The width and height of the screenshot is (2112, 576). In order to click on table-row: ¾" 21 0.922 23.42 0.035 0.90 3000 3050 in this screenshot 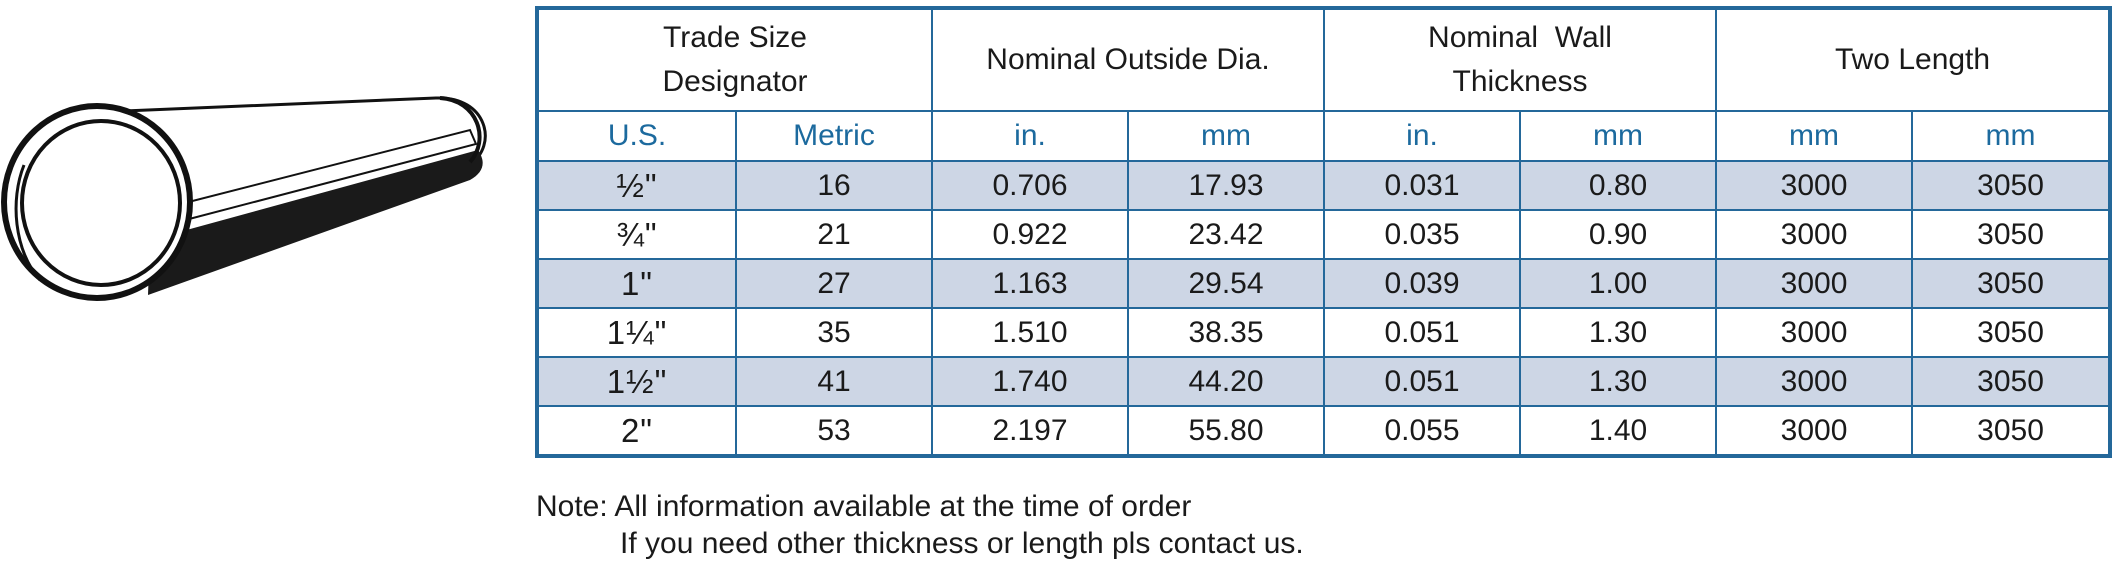, I will do `click(1324, 234)`.